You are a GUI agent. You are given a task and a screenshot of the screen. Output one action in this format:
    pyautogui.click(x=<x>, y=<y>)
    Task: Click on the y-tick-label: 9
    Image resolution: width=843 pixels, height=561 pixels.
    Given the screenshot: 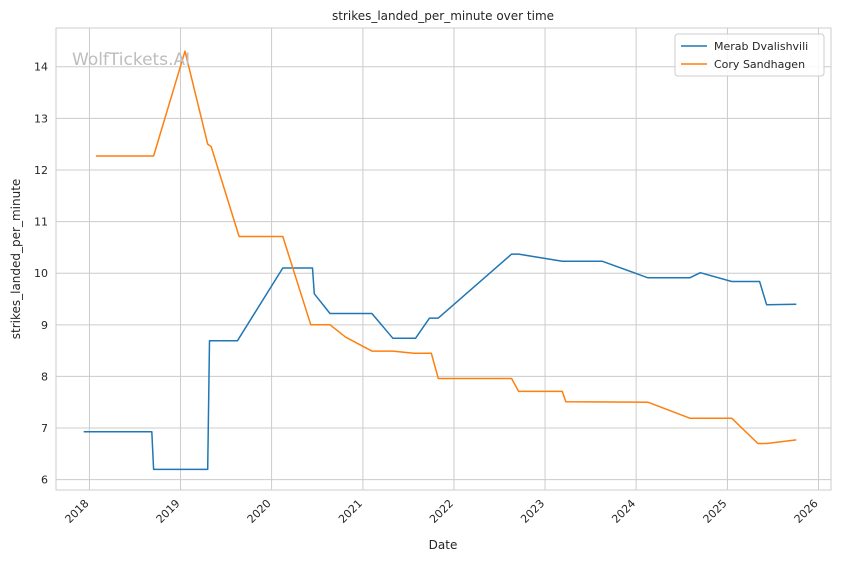 What is the action you would take?
    pyautogui.click(x=44, y=325)
    